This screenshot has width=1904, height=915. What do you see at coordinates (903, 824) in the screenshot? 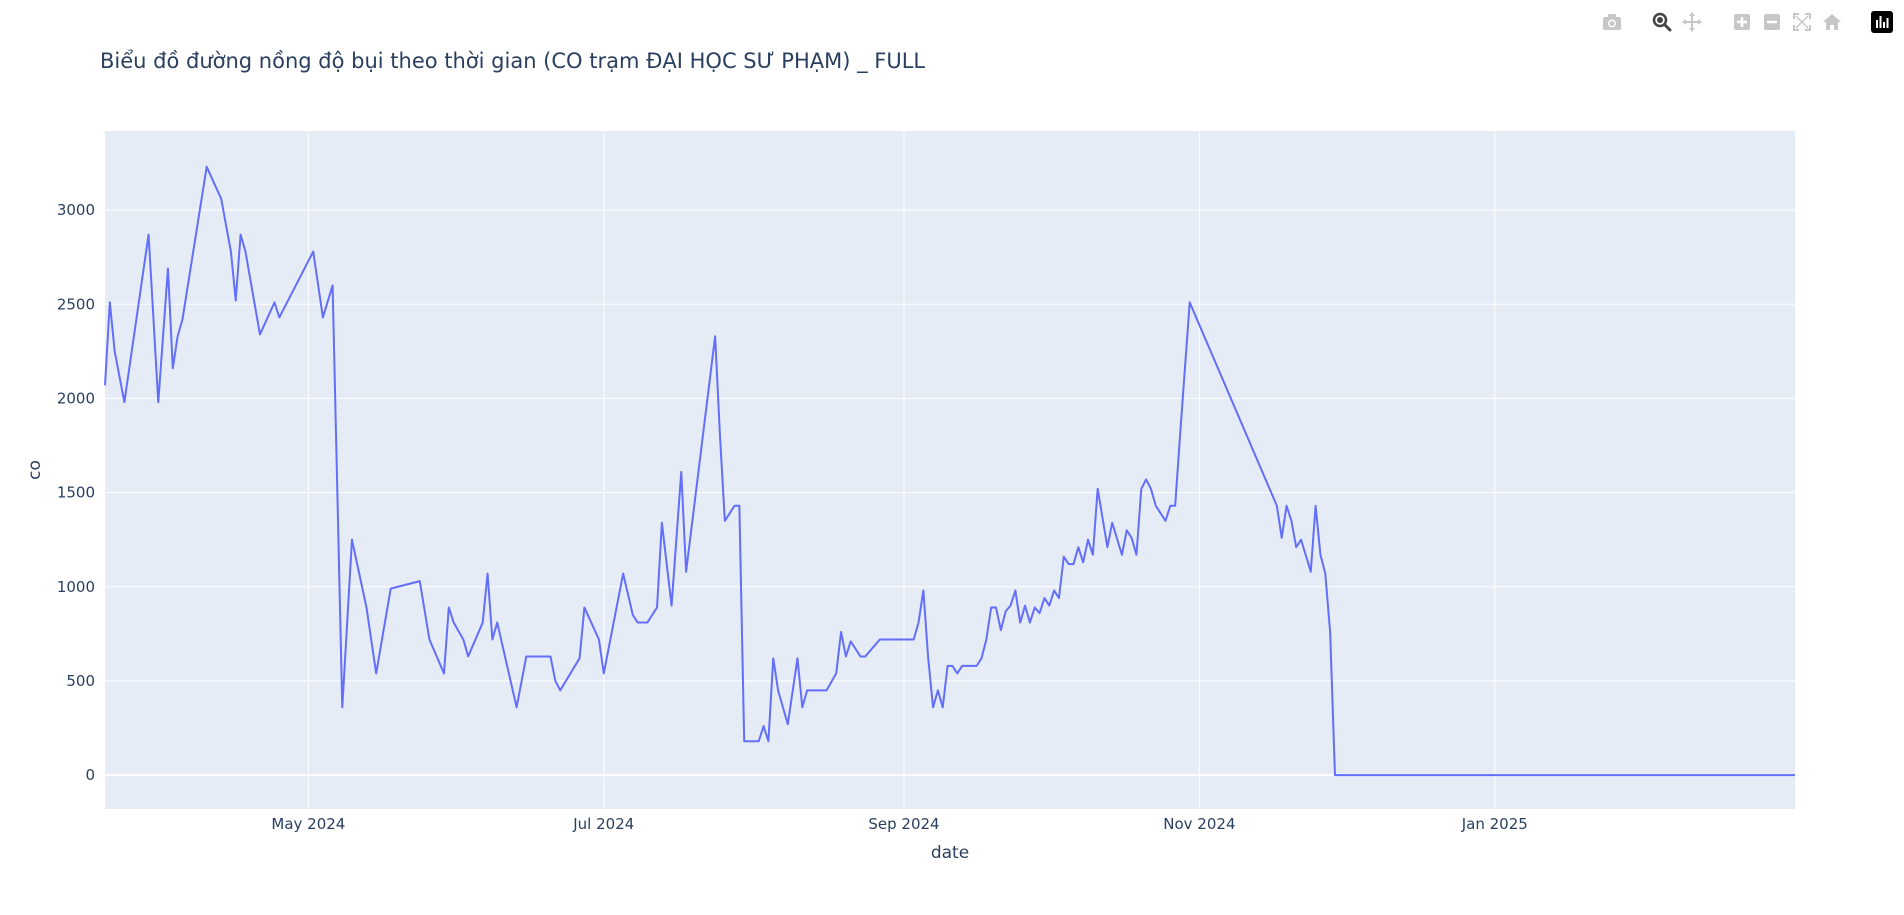
I see `x-tick-label: Sep 2024` at bounding box center [903, 824].